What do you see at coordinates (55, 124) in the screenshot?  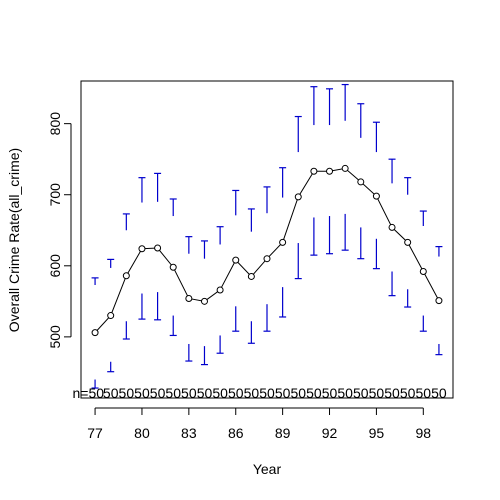 I see `y-tick-label: 800` at bounding box center [55, 124].